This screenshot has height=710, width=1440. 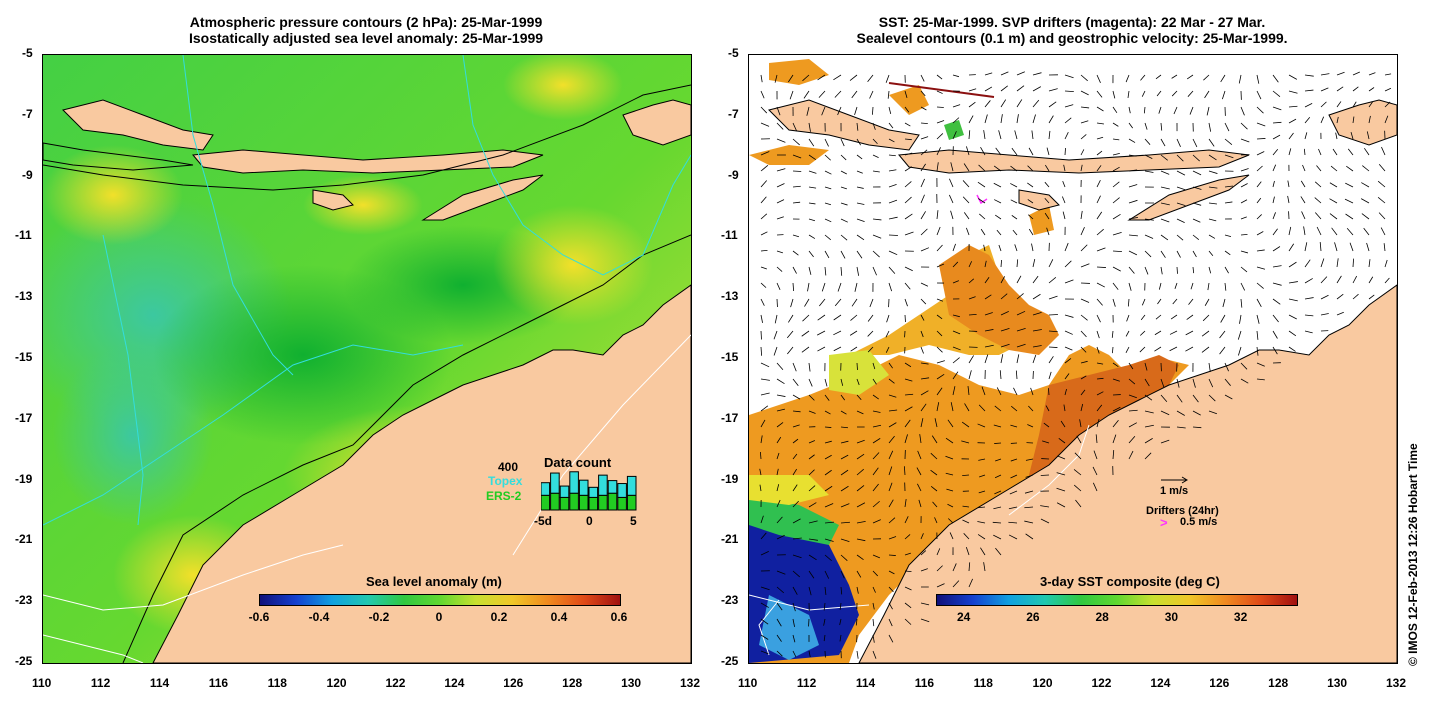 What do you see at coordinates (589, 521) in the screenshot?
I see `data-count-xtick-mid: 0` at bounding box center [589, 521].